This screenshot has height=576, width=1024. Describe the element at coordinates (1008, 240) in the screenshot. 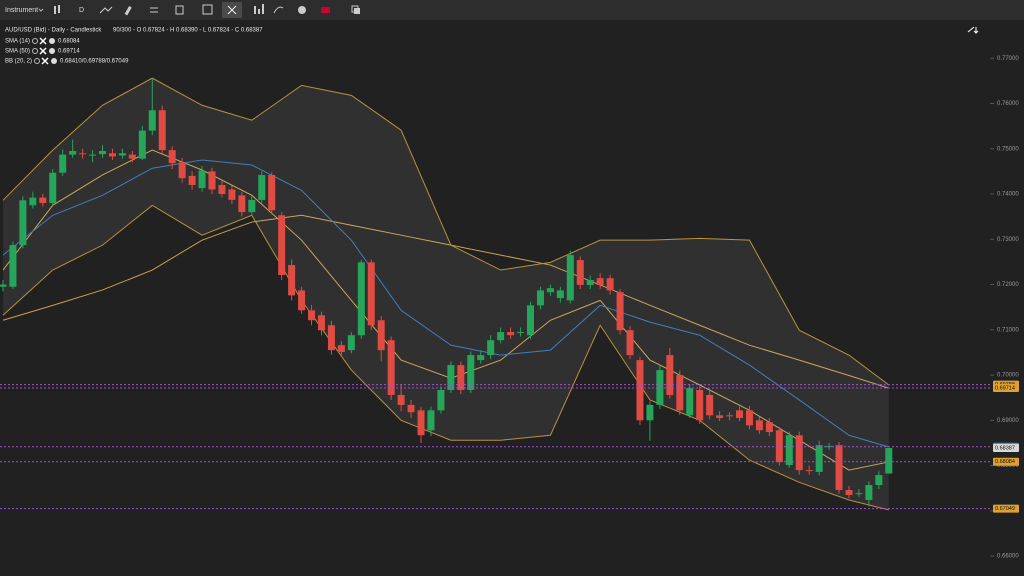

I see `y-tick-label: 0.73000` at that location.